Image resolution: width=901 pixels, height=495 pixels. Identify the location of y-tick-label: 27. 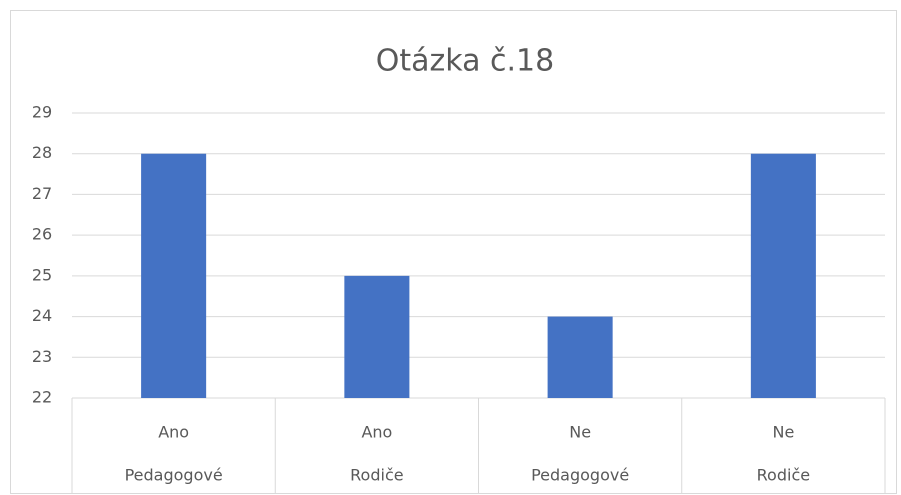
(42, 193).